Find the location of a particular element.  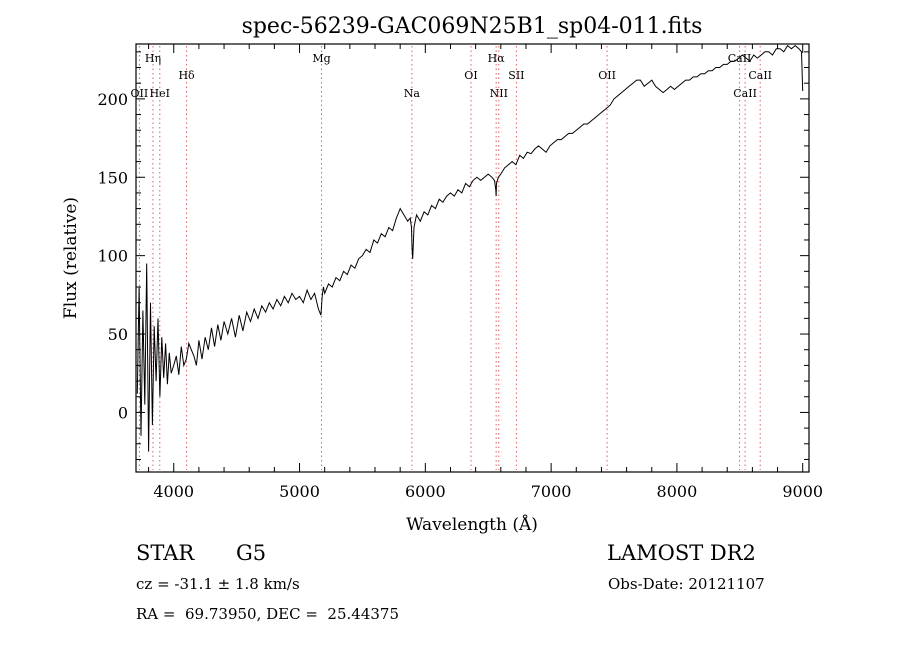

line-label-4: Mg is located at coordinates (321, 58).